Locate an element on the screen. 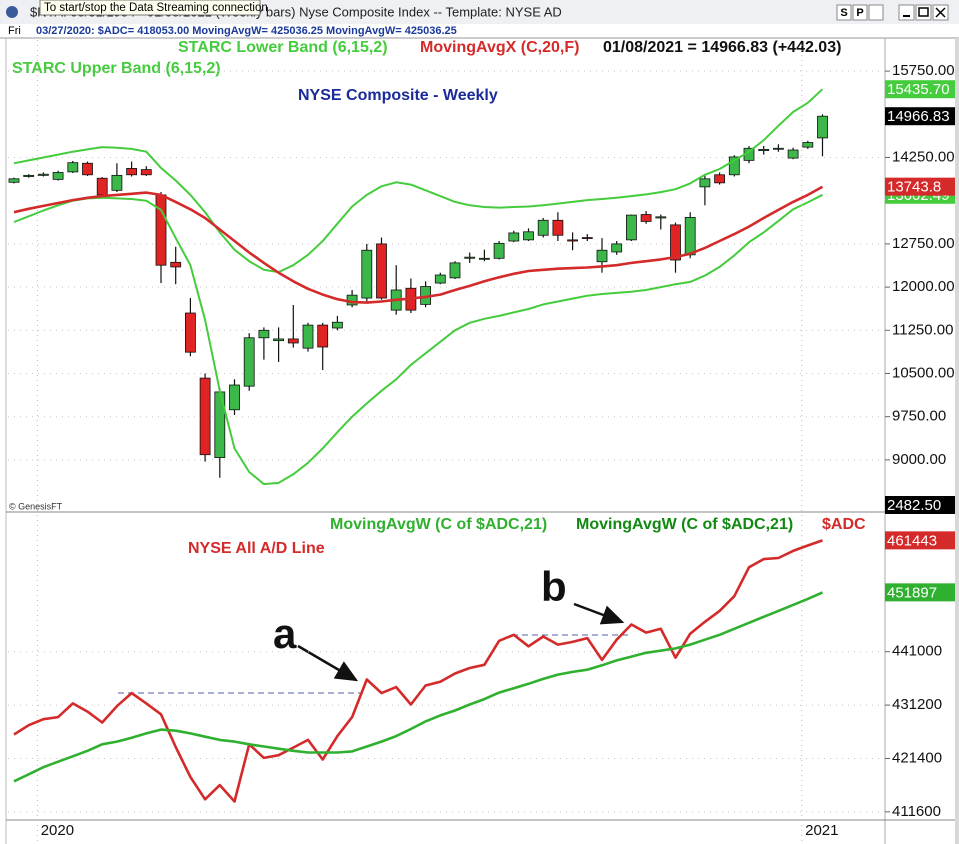 Image resolution: width=959 pixels, height=844 pixels. x-tick-label: 2020 is located at coordinates (57, 830).